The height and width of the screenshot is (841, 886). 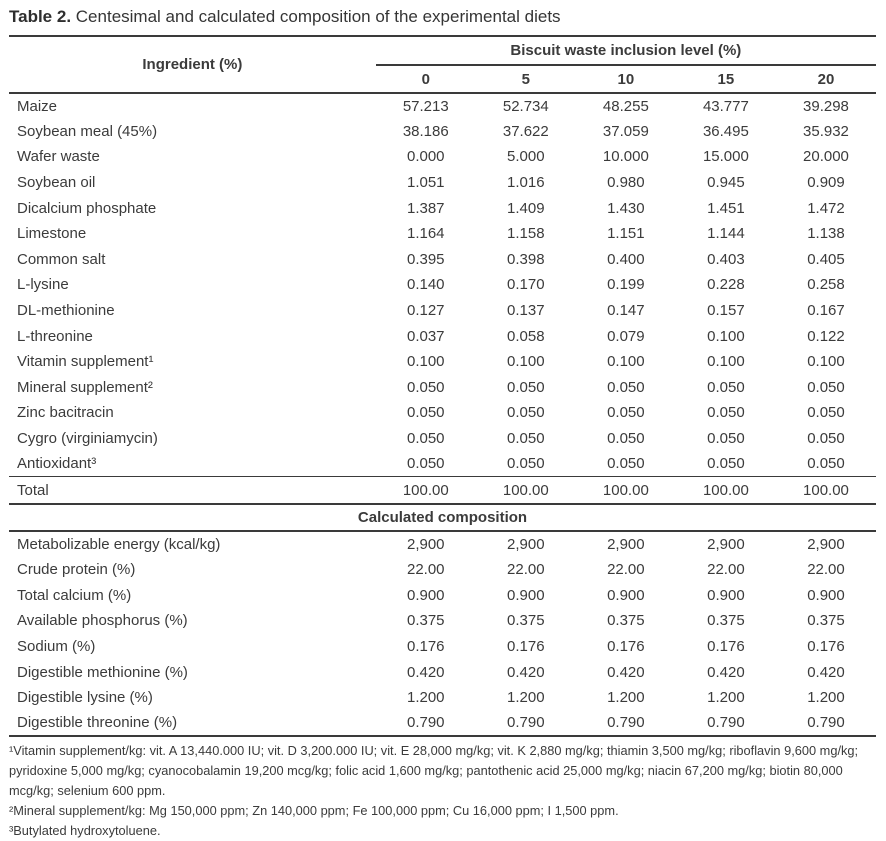 What do you see at coordinates (726, 234) in the screenshot?
I see `value-cell: 1.144` at bounding box center [726, 234].